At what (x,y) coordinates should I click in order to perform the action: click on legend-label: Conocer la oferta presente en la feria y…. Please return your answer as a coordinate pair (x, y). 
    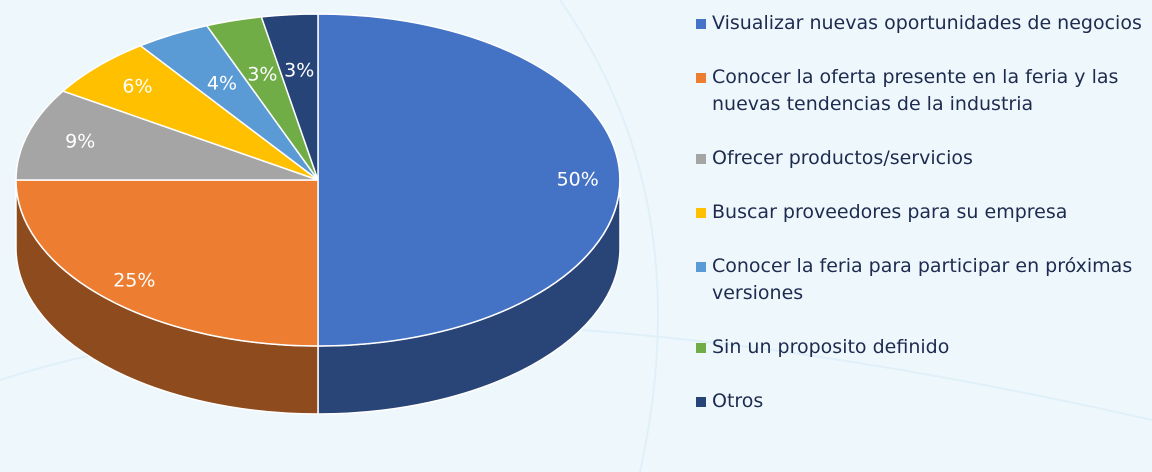
    Looking at the image, I should click on (915, 90).